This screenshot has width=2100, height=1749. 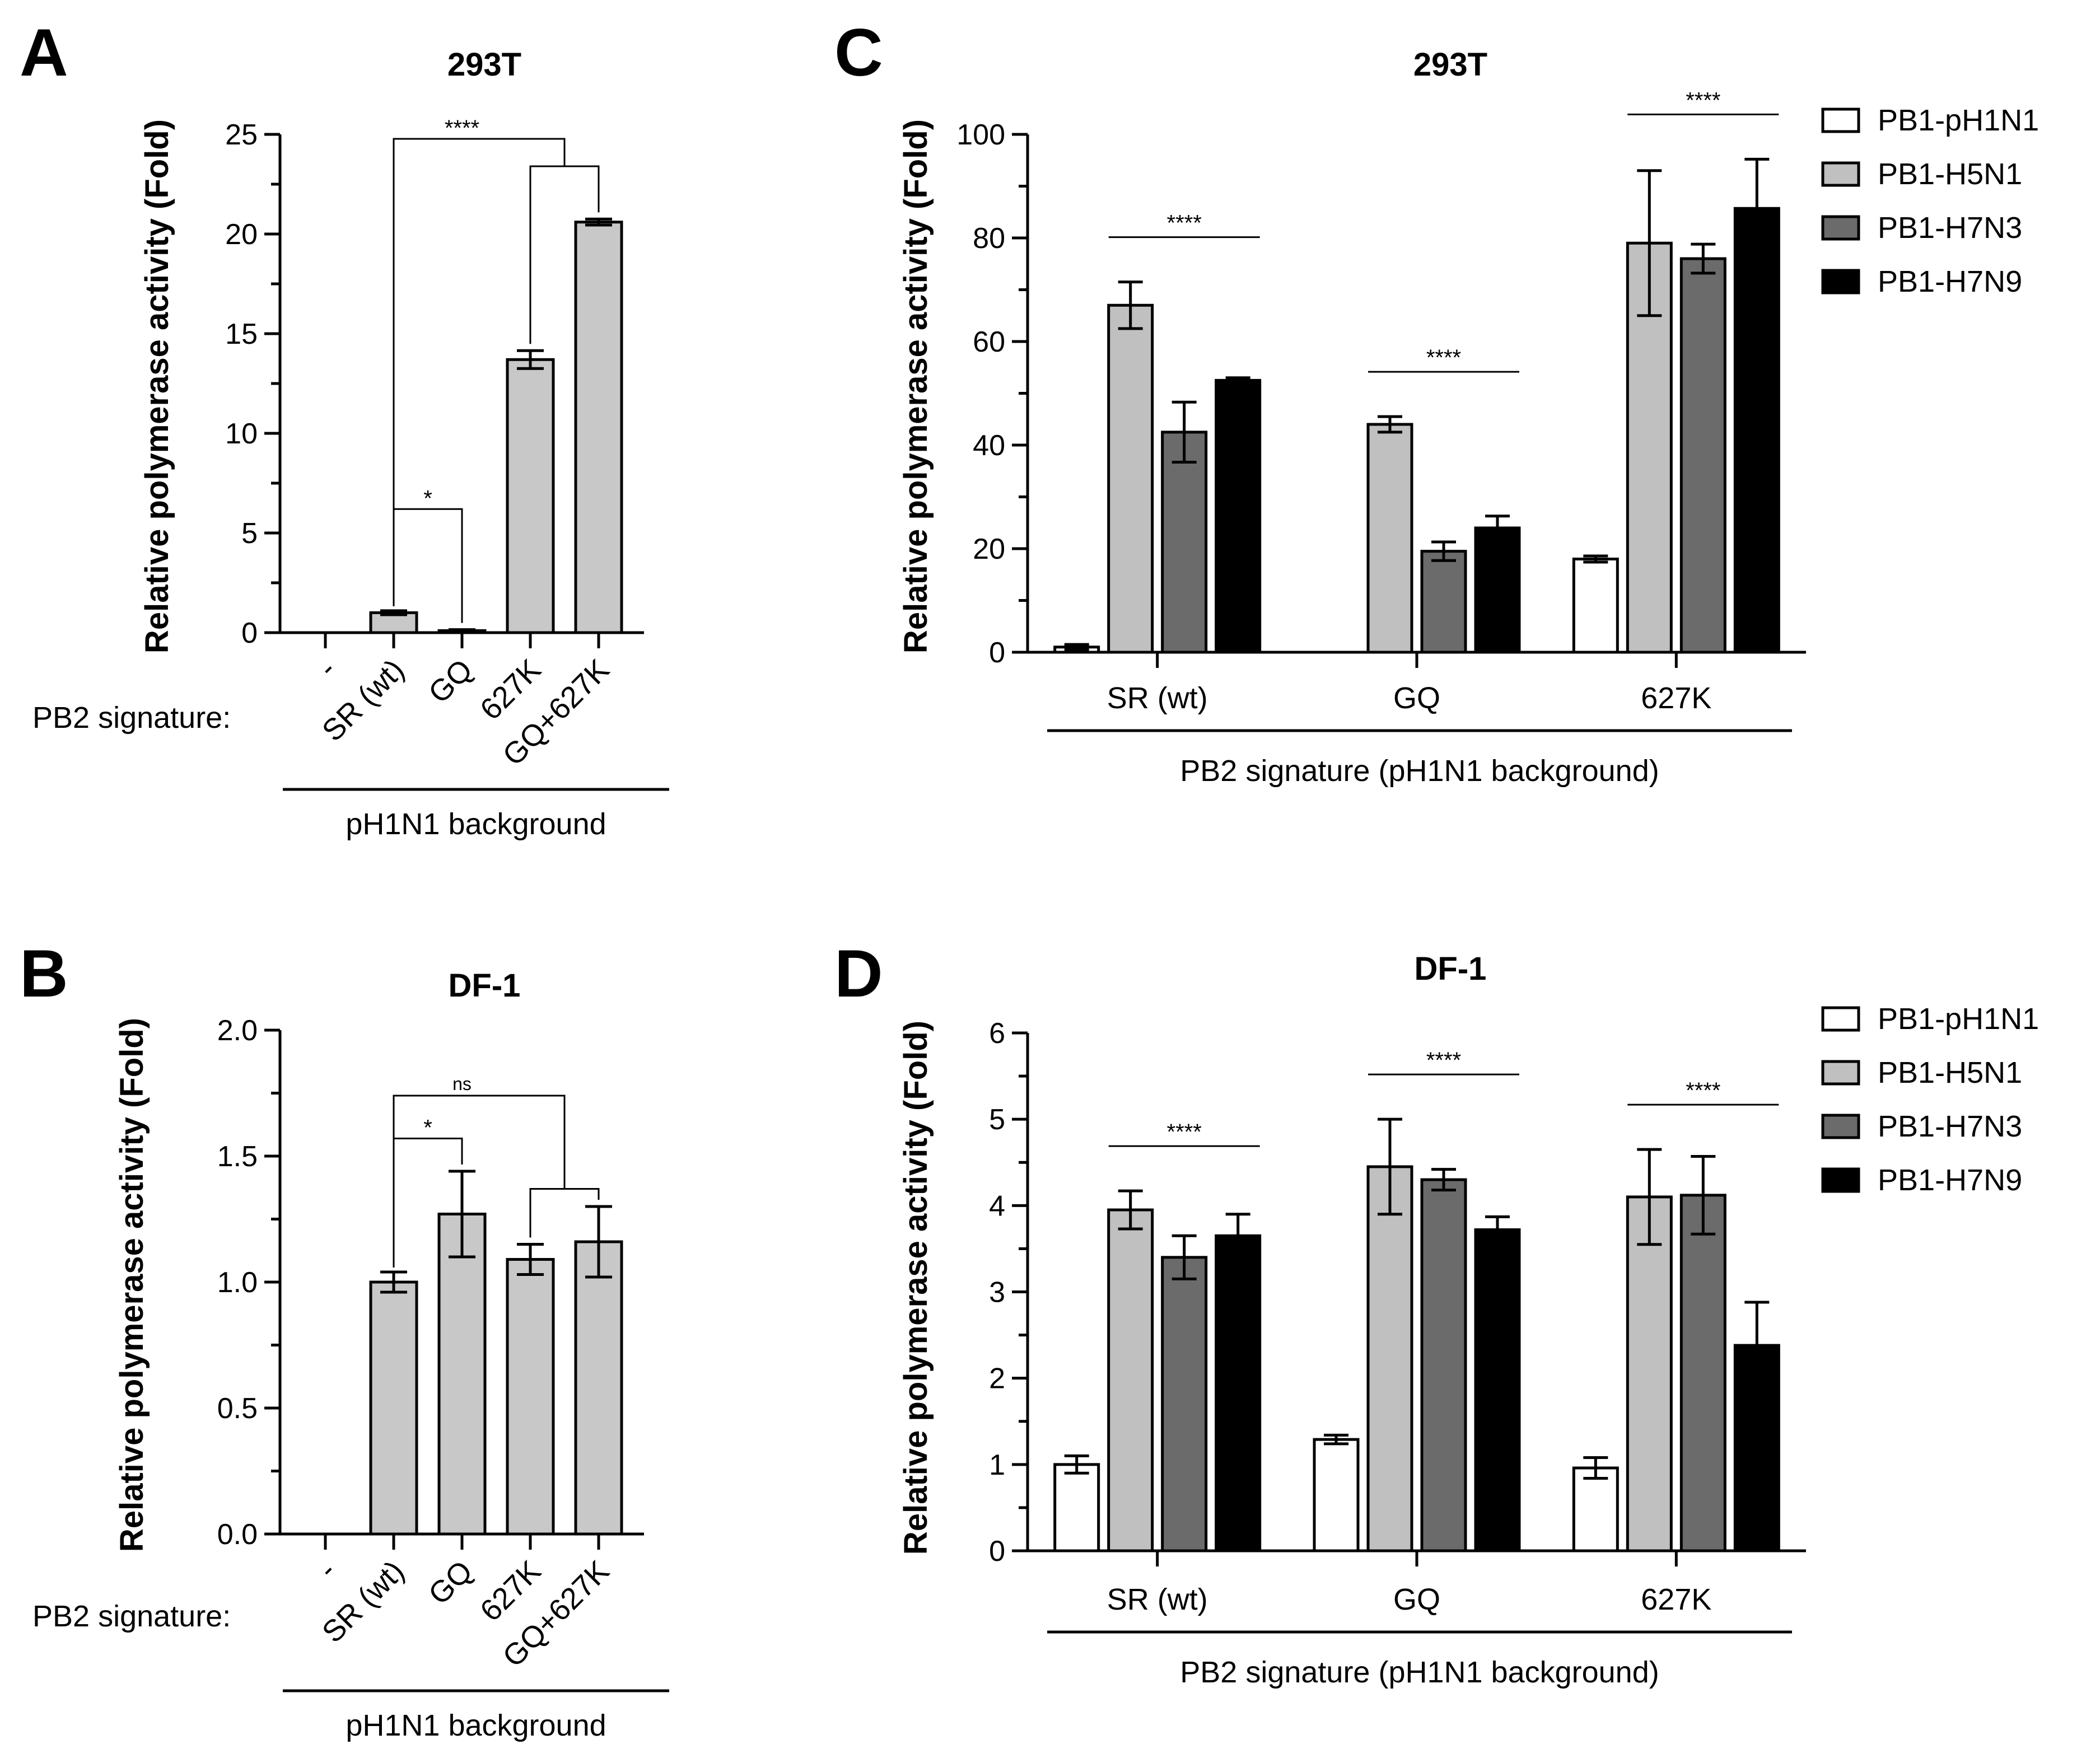 I want to click on y-tick-label: 0.5, so click(x=238, y=1409).